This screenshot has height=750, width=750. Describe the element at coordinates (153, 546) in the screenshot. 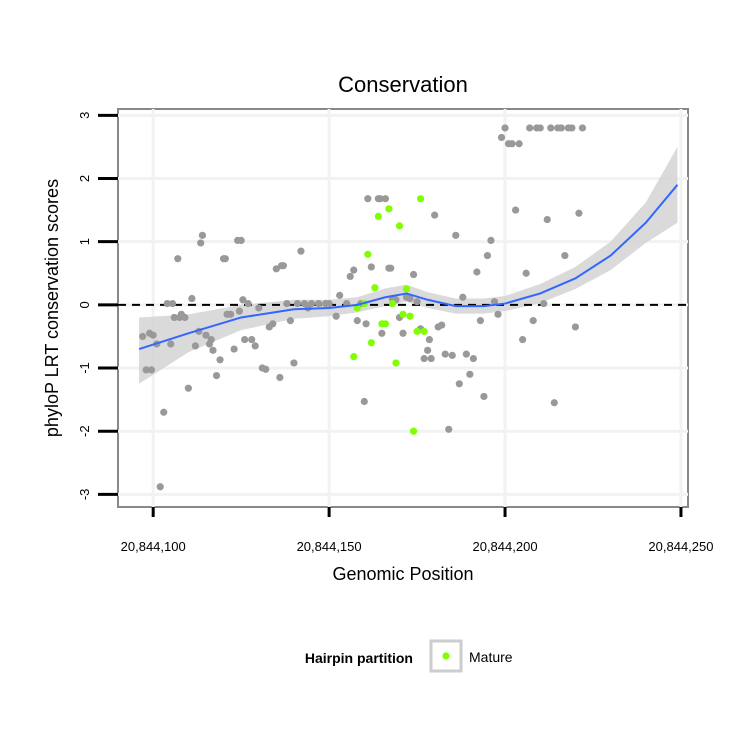

I see `x-tick-label: 20,844,100` at that location.